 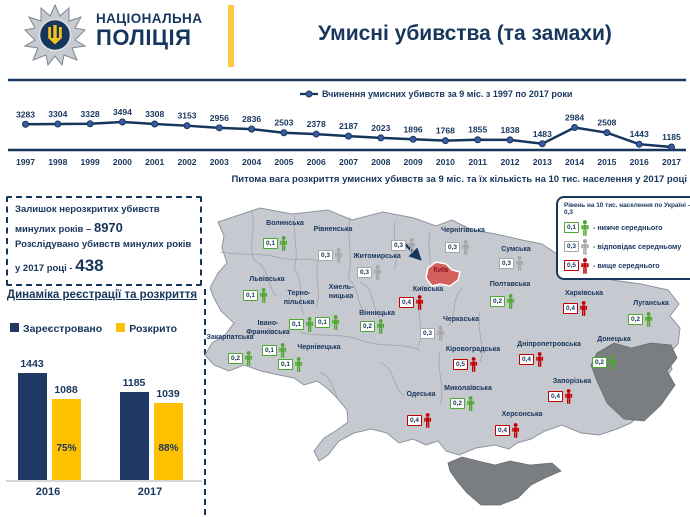 What do you see at coordinates (421, 394) in the screenshot?
I see `region-label: Одеська` at bounding box center [421, 394].